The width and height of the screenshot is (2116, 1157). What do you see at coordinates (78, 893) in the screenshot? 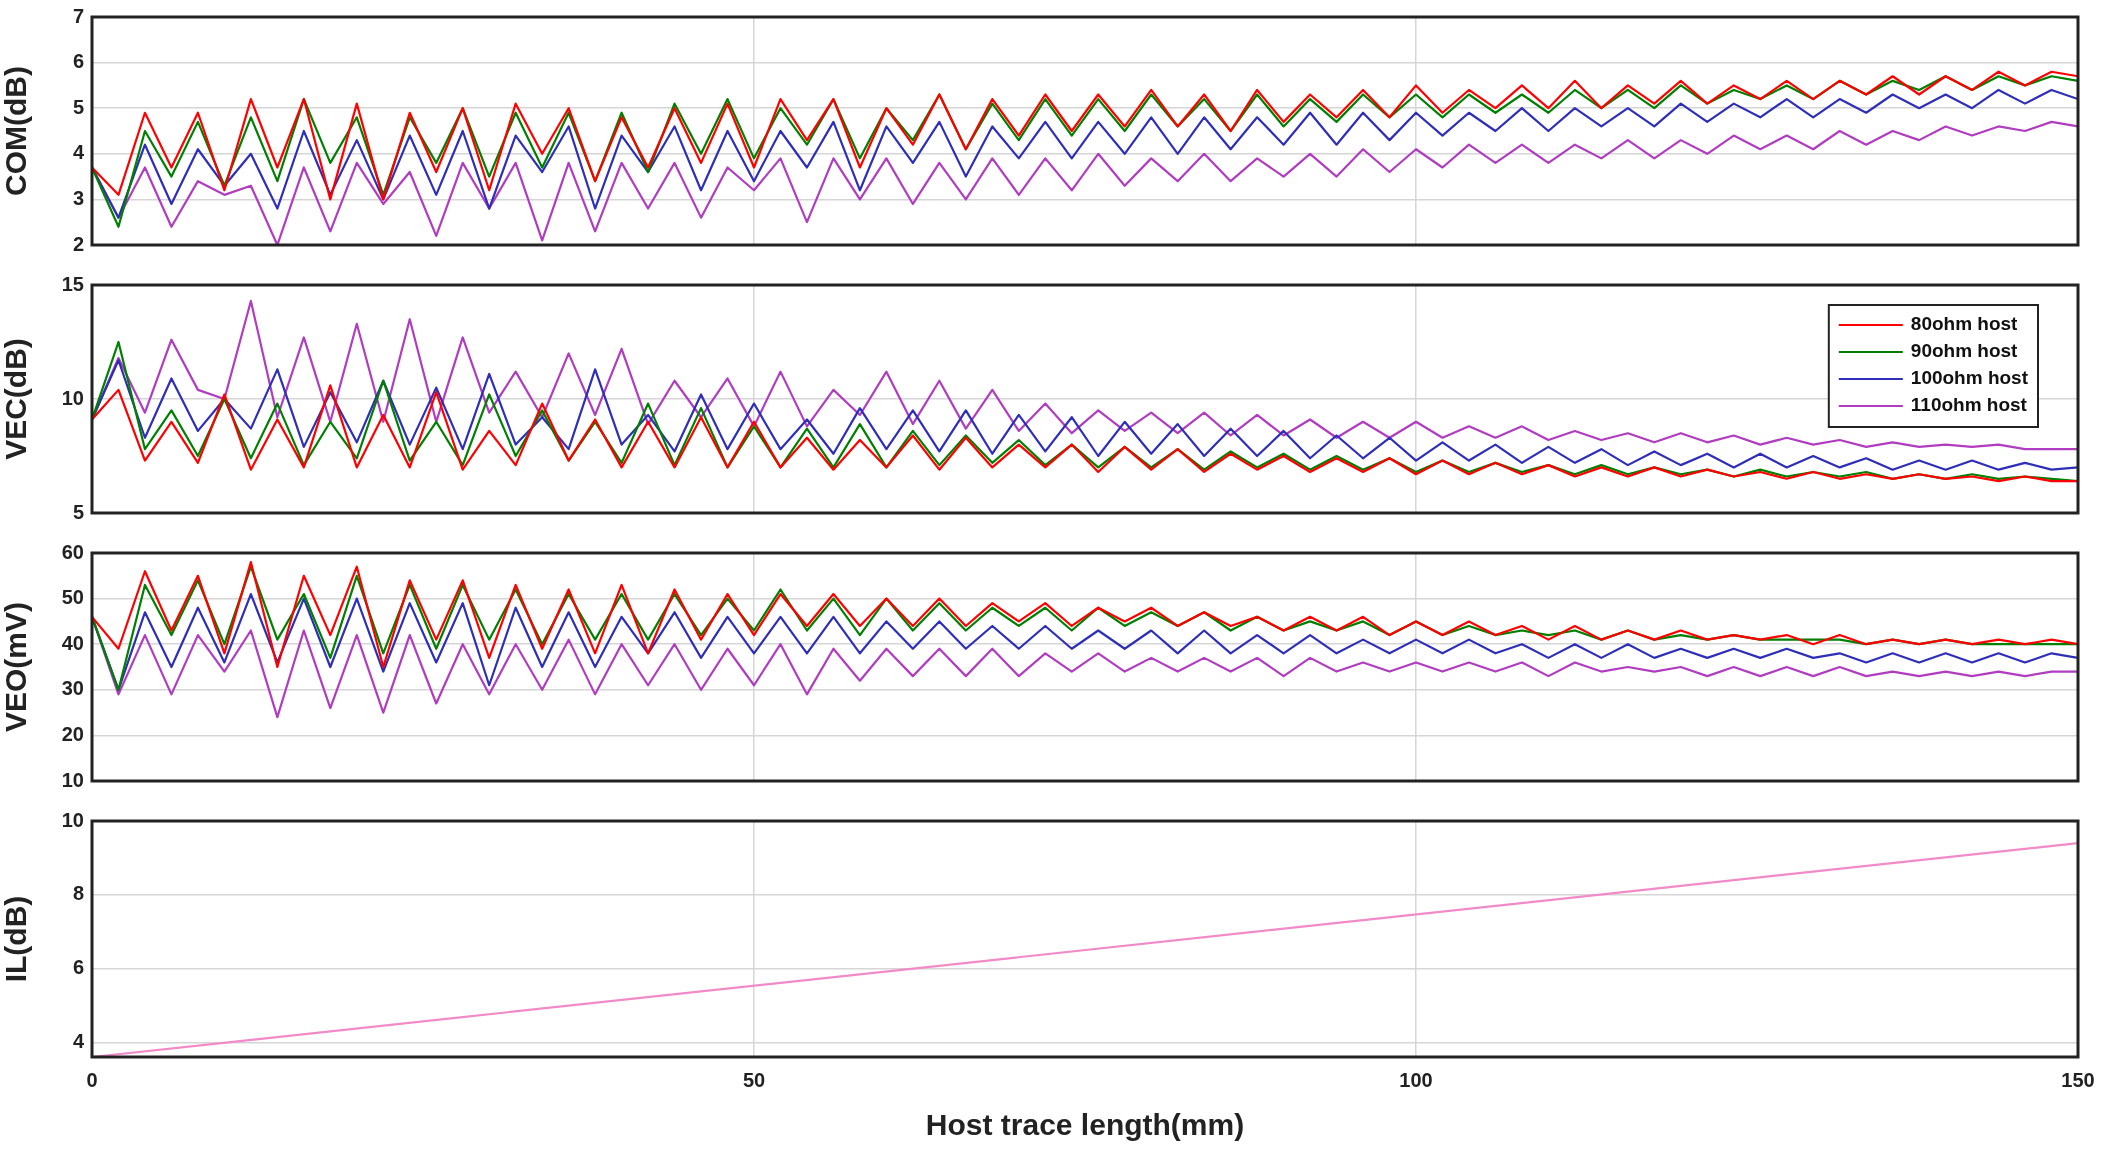
I see `y-tick-label: 8` at bounding box center [78, 893].